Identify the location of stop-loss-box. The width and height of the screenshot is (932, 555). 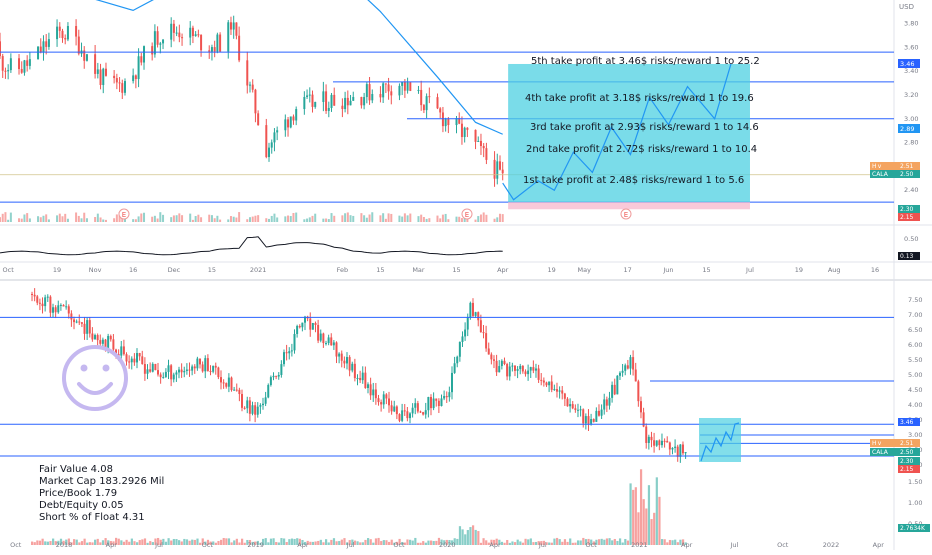
(629, 206).